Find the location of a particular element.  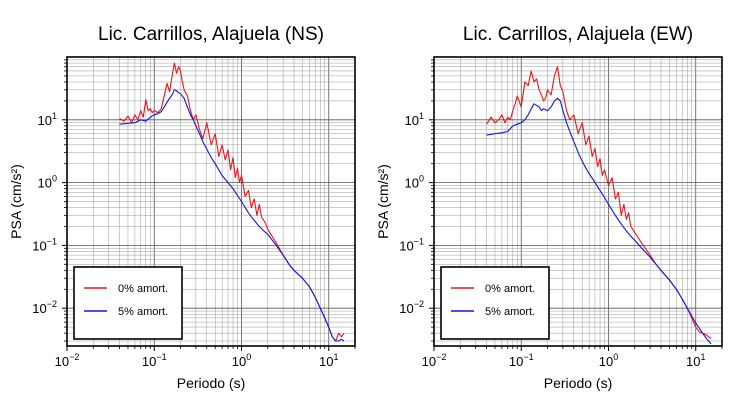

chart-title: Lic. Carrillos, Alajuela (NS) is located at coordinates (211, 34).